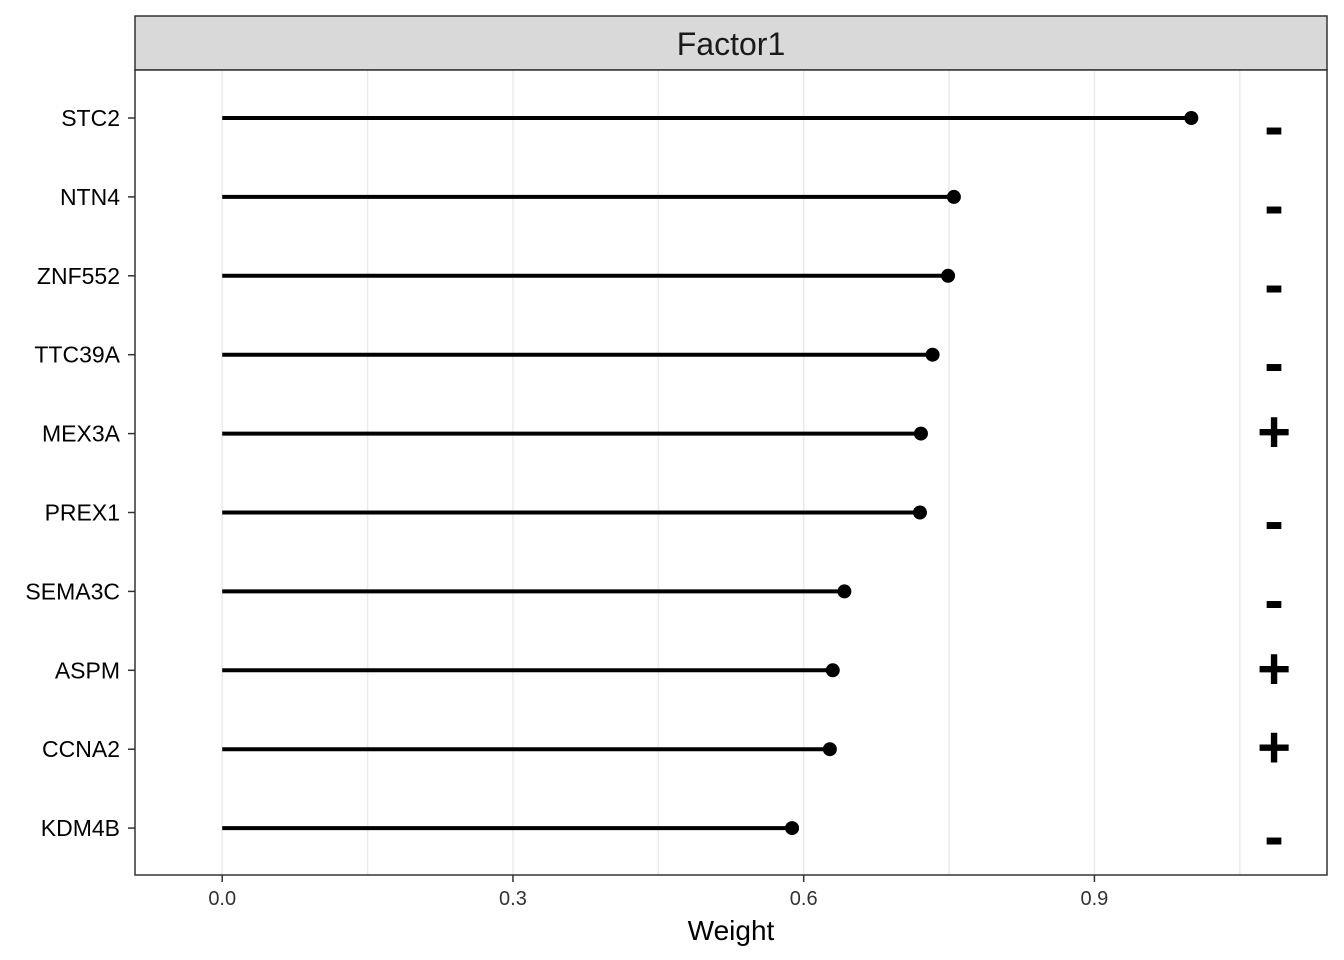 The width and height of the screenshot is (1344, 960). What do you see at coordinates (1273, 363) in the screenshot?
I see `sign-ttc39a: -` at bounding box center [1273, 363].